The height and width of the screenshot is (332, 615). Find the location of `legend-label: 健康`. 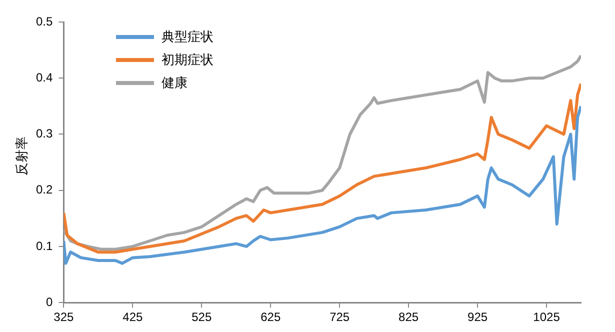

legend-label: 健康 is located at coordinates (175, 83).